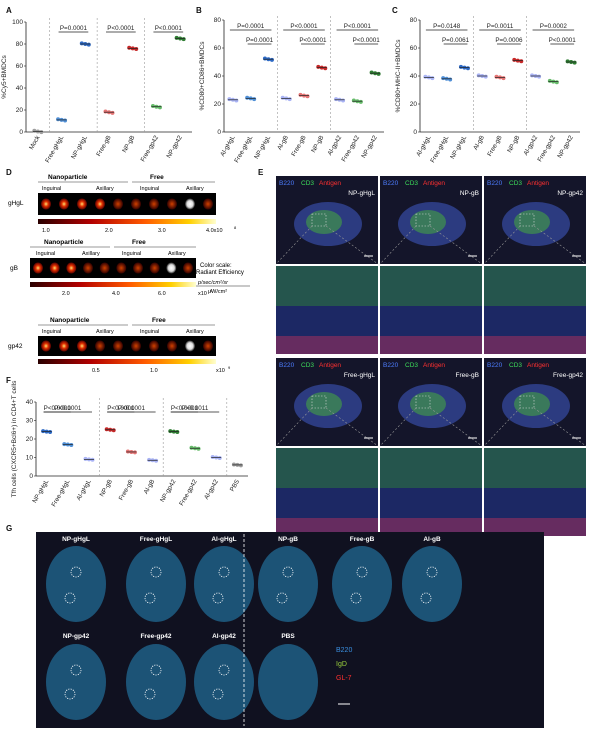 The image size is (589, 742). Describe the element at coordinates (76, 636) in the screenshot. I see `g-sample-title: NP-gp42` at that location.